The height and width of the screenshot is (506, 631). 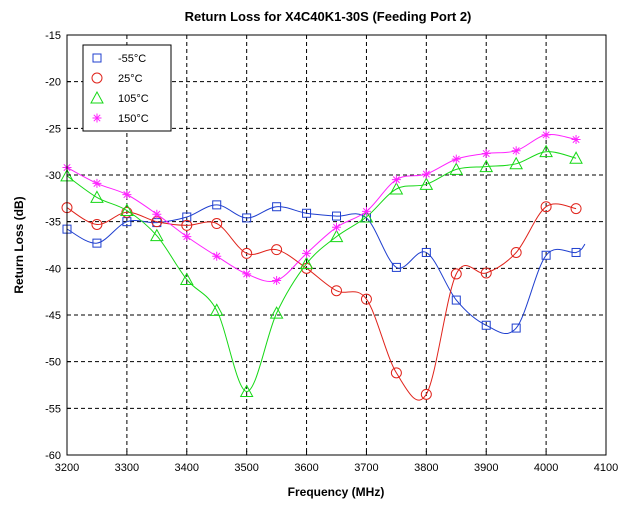 I want to click on y-tick-label: -40, so click(x=53, y=269).